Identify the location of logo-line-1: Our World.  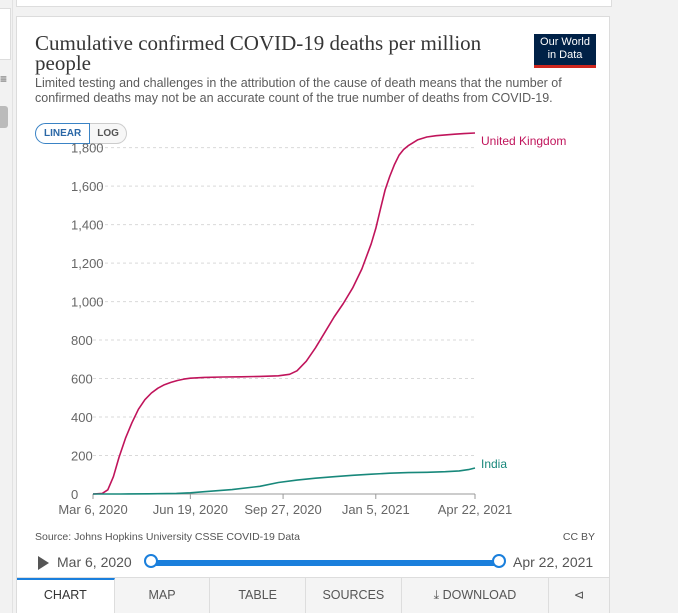
(565, 42).